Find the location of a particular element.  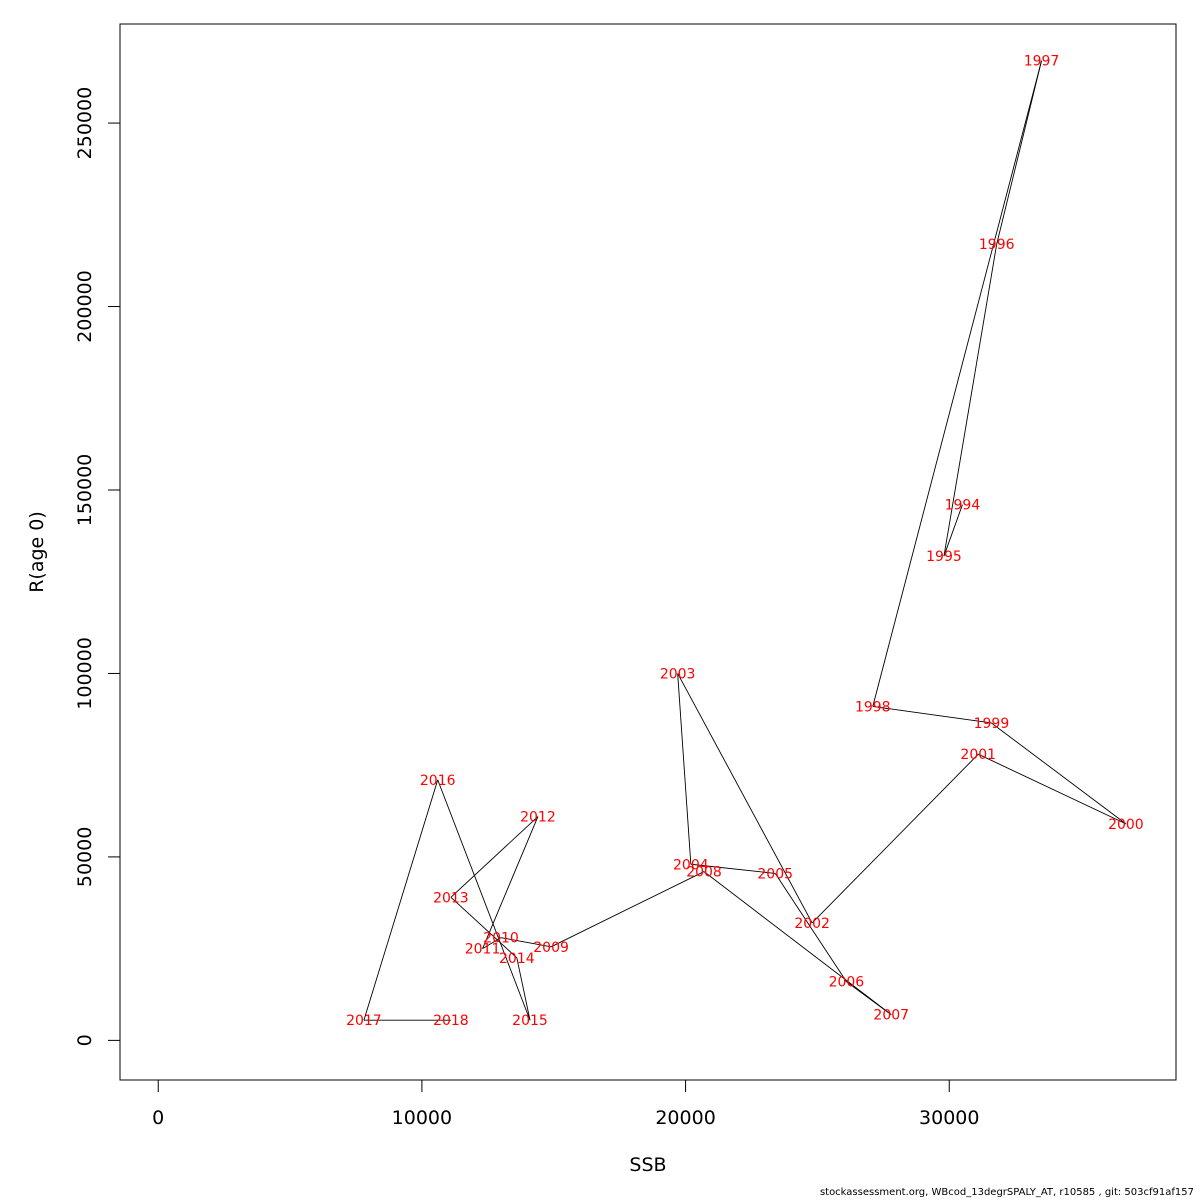

year-label: 2015 is located at coordinates (530, 1021).